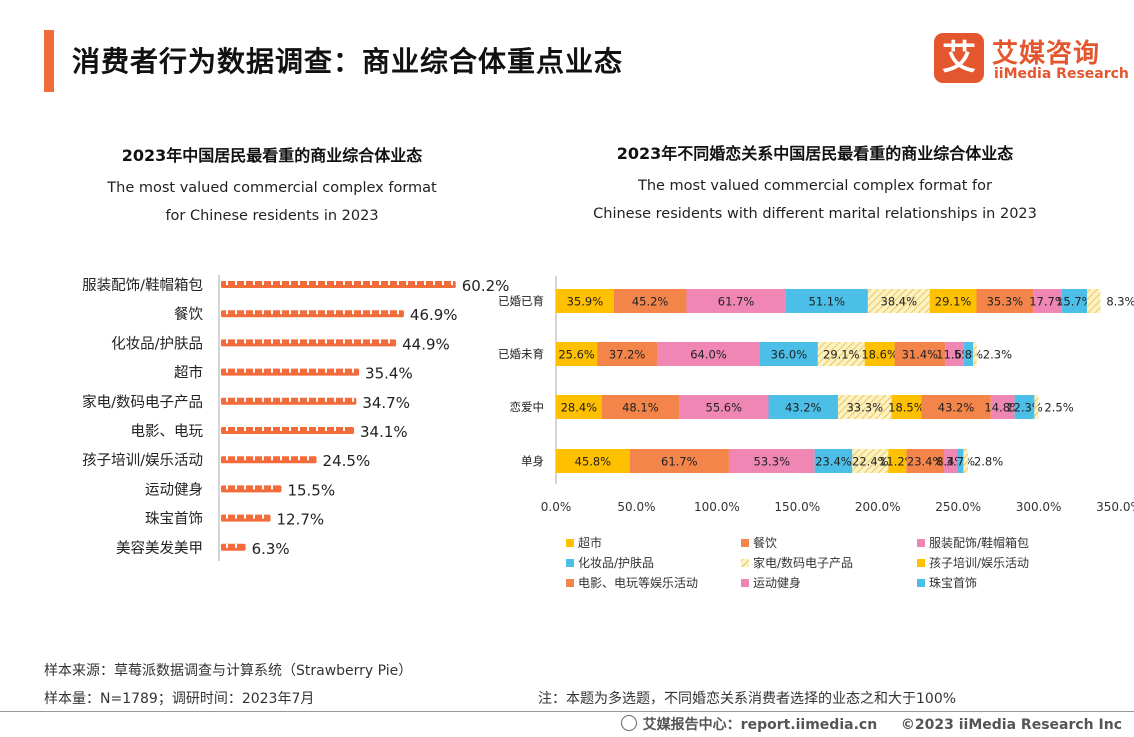  Describe the element at coordinates (953, 583) in the screenshot. I see `legend-label: 珠宝首饰` at that location.